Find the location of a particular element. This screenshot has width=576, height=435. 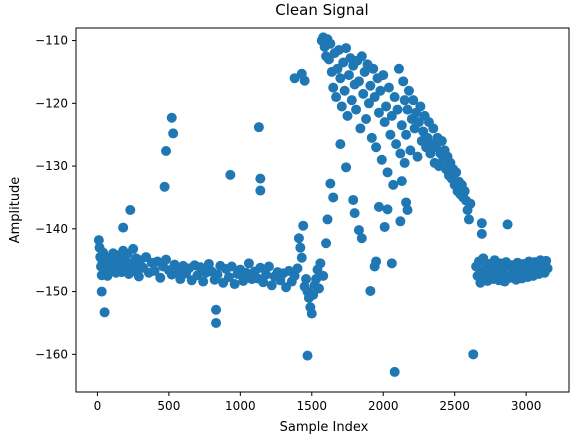

y-axis-title: Amplitude is located at coordinates (15, 210).